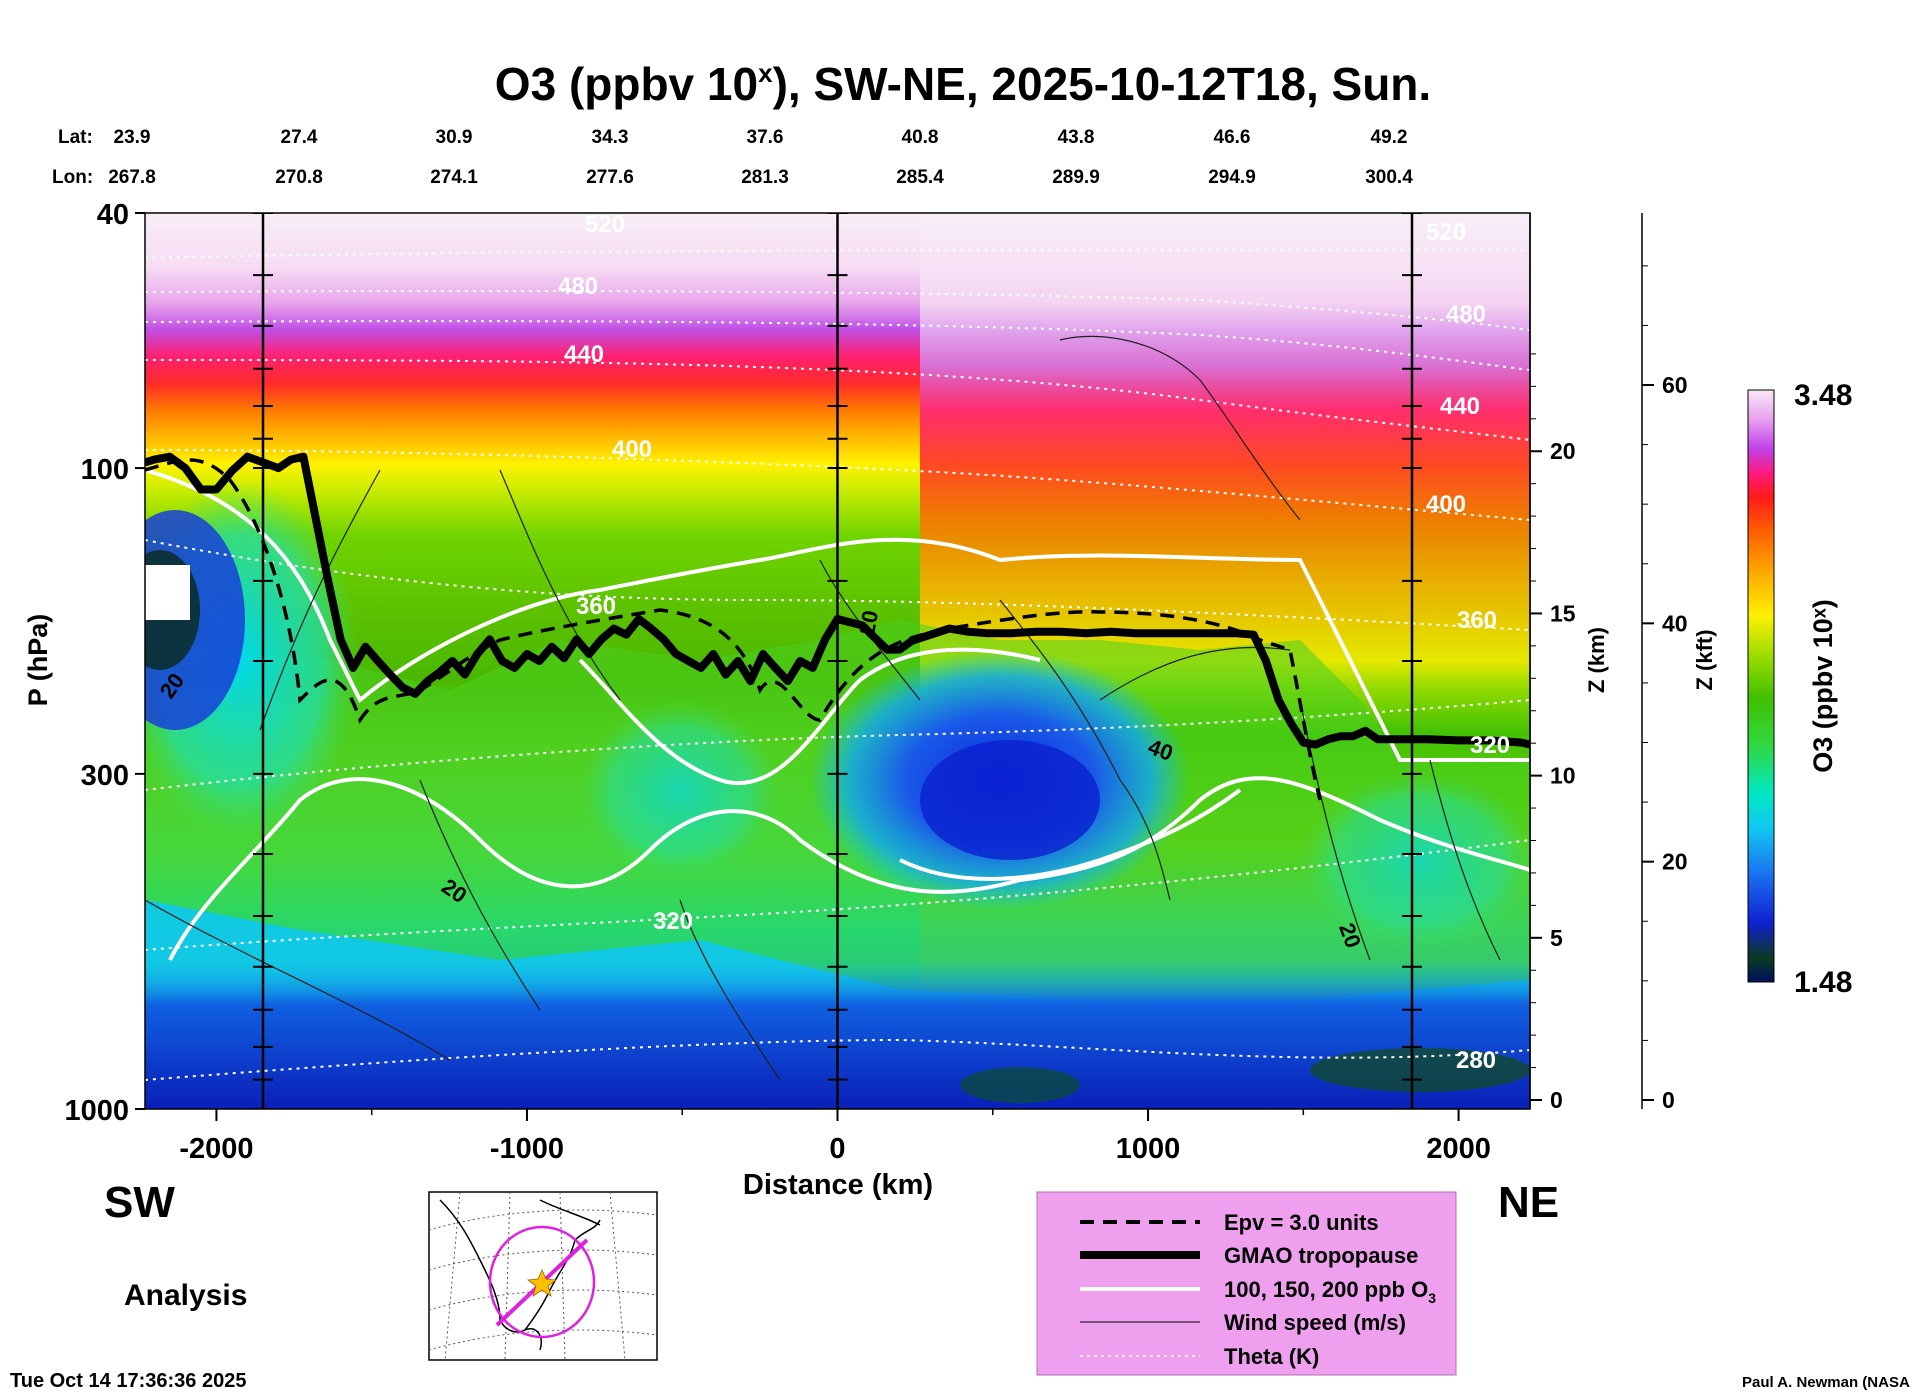 The height and width of the screenshot is (1394, 1926). Describe the element at coordinates (454, 137) in the screenshot. I see `lat-value: 30.9` at that location.